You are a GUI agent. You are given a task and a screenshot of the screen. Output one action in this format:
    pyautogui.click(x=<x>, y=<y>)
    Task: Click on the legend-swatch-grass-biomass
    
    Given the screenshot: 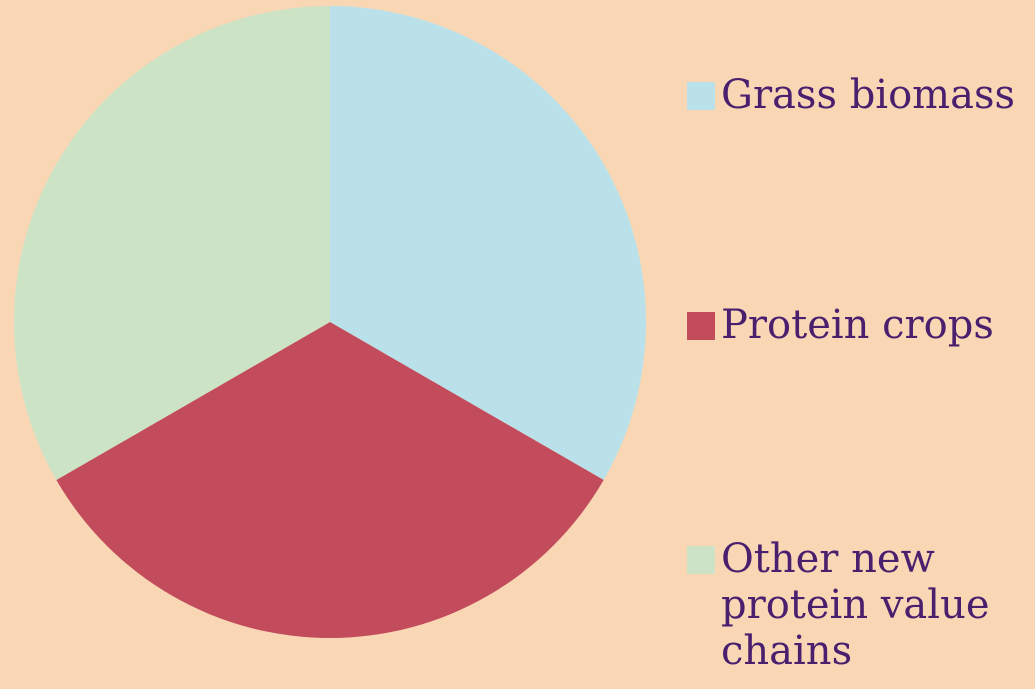 What is the action you would take?
    pyautogui.click(x=701, y=96)
    